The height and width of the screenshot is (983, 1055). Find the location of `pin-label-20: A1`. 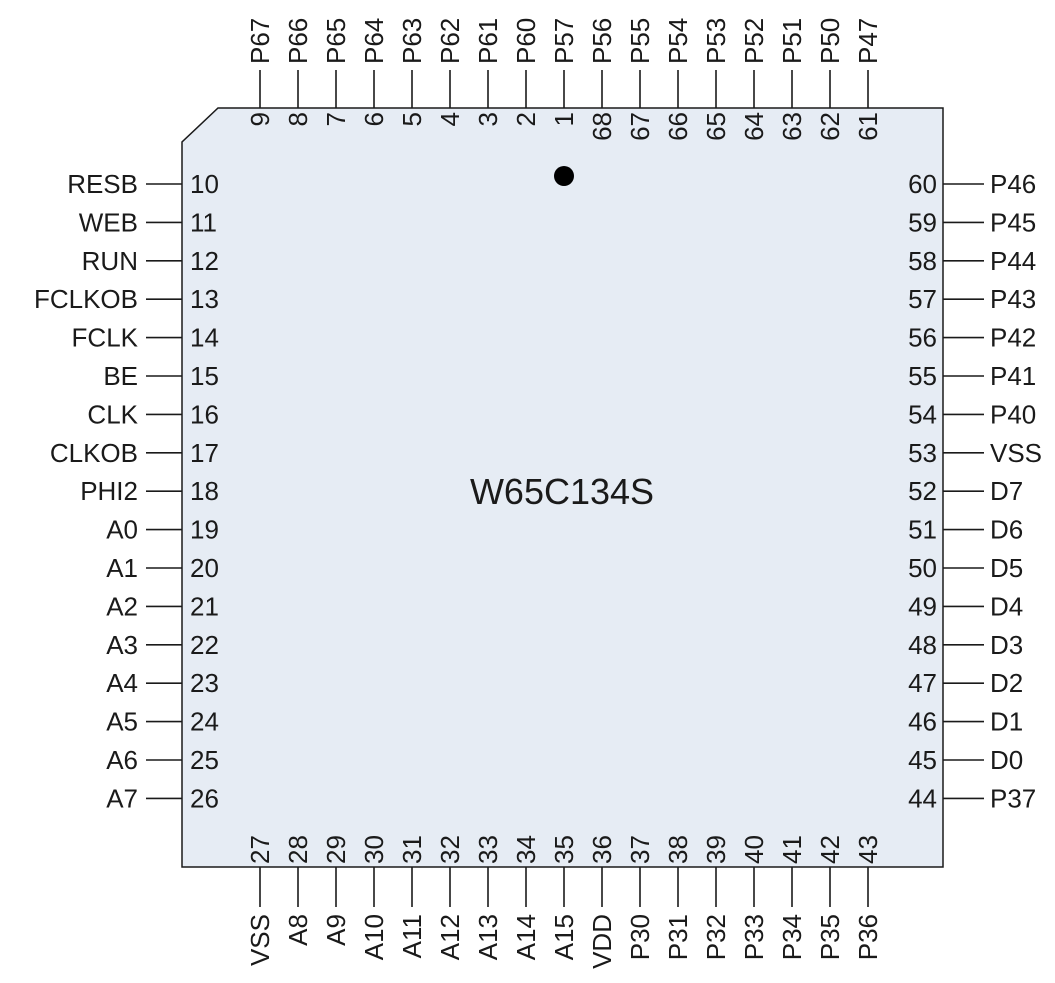

pin-label-20: A1 is located at coordinates (122, 568).